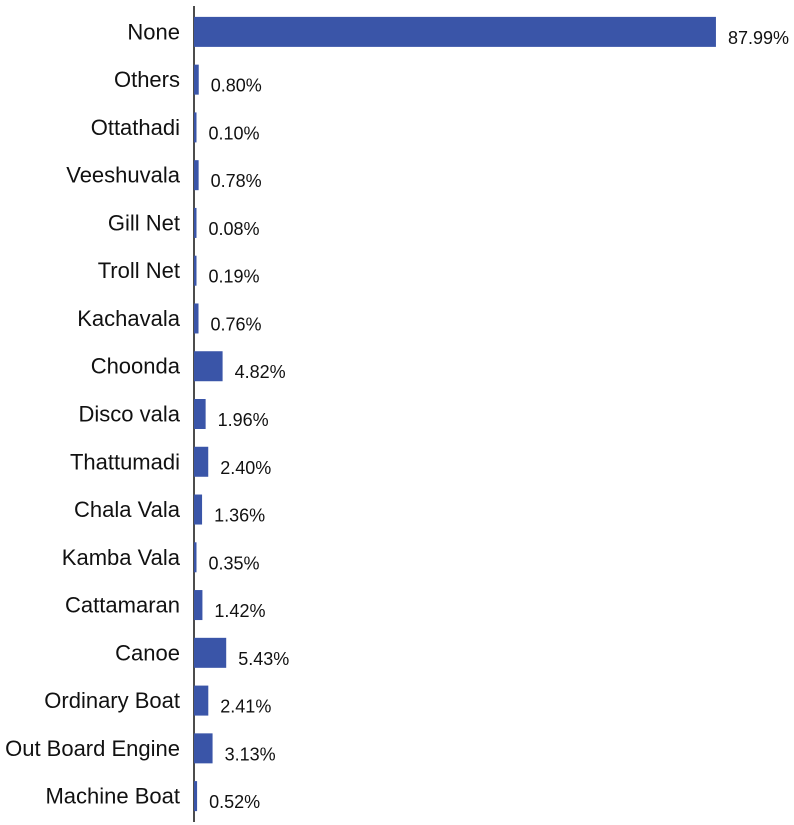 The width and height of the screenshot is (794, 825). Describe the element at coordinates (234, 802) in the screenshot. I see `value-label: 0.52%` at that location.